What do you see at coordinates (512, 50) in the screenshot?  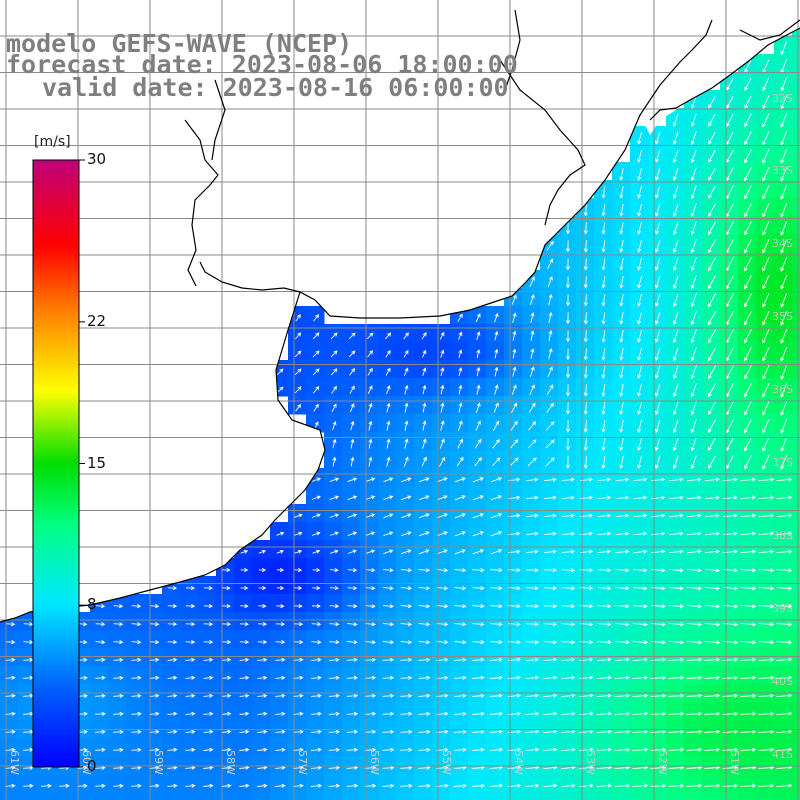 I see `coastline-segment` at bounding box center [512, 50].